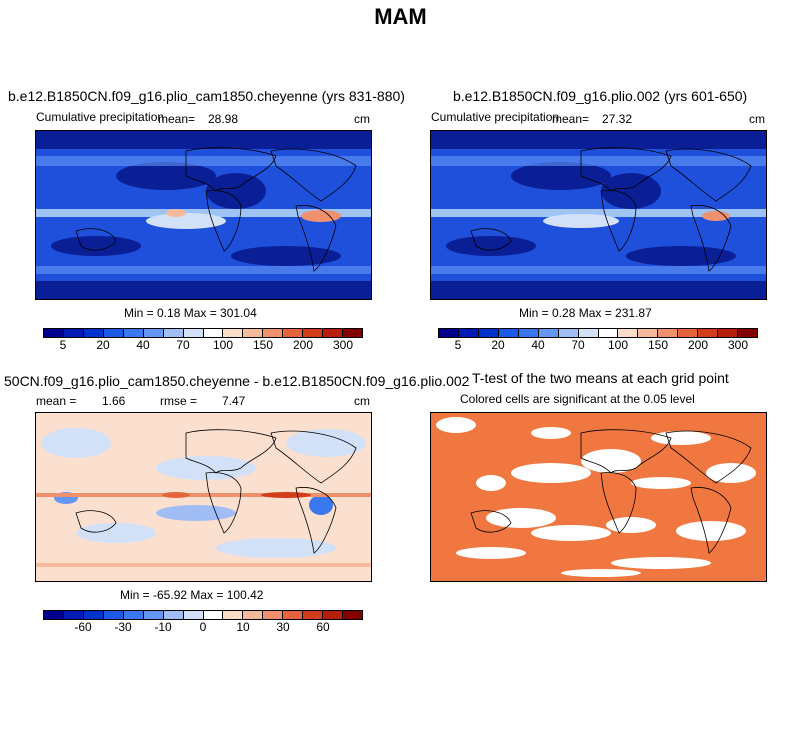 The width and height of the screenshot is (801, 733). I want to click on asia-dry-region, so click(166, 176).